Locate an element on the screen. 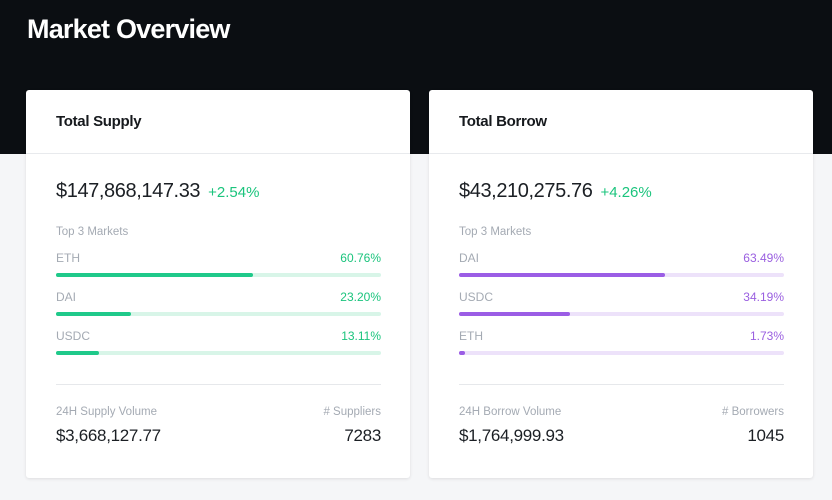 The image size is (832, 500). borrowers-count-label: # Borrowers is located at coordinates (753, 412).